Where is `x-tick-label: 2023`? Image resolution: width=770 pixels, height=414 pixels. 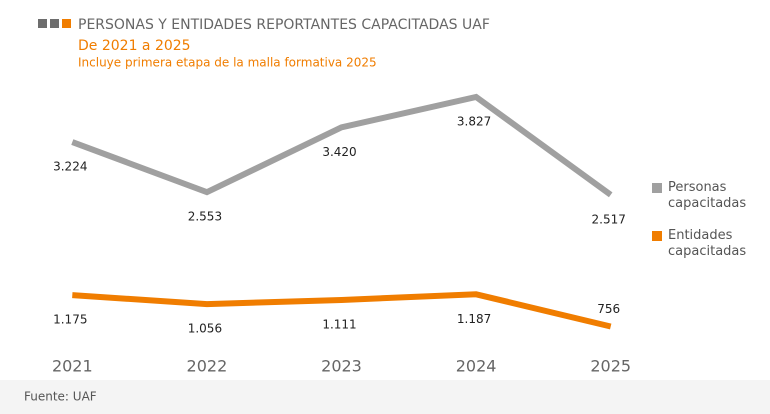
x-tick-label: 2023 is located at coordinates (341, 366).